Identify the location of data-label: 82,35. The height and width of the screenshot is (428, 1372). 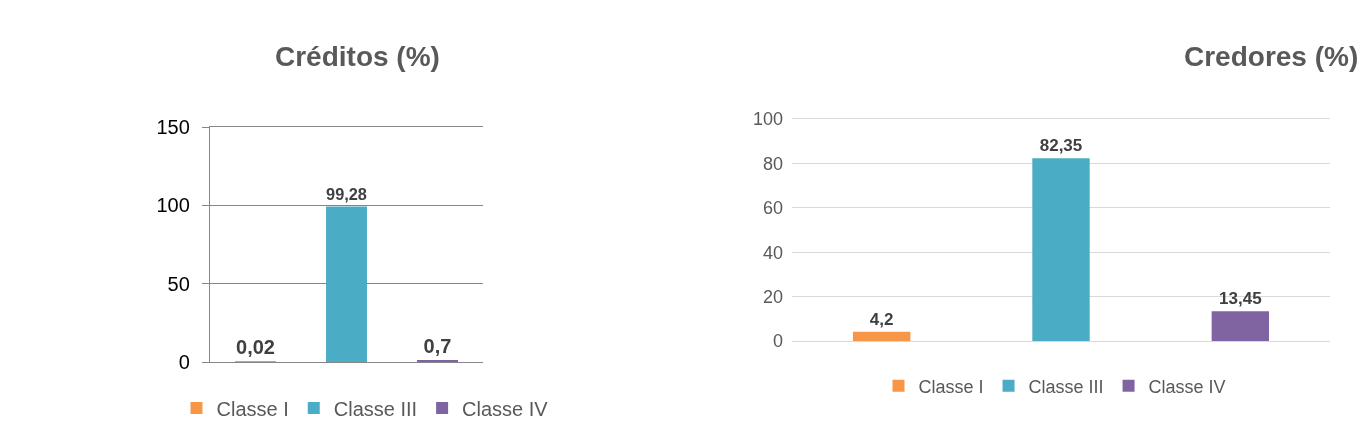
(1061, 146).